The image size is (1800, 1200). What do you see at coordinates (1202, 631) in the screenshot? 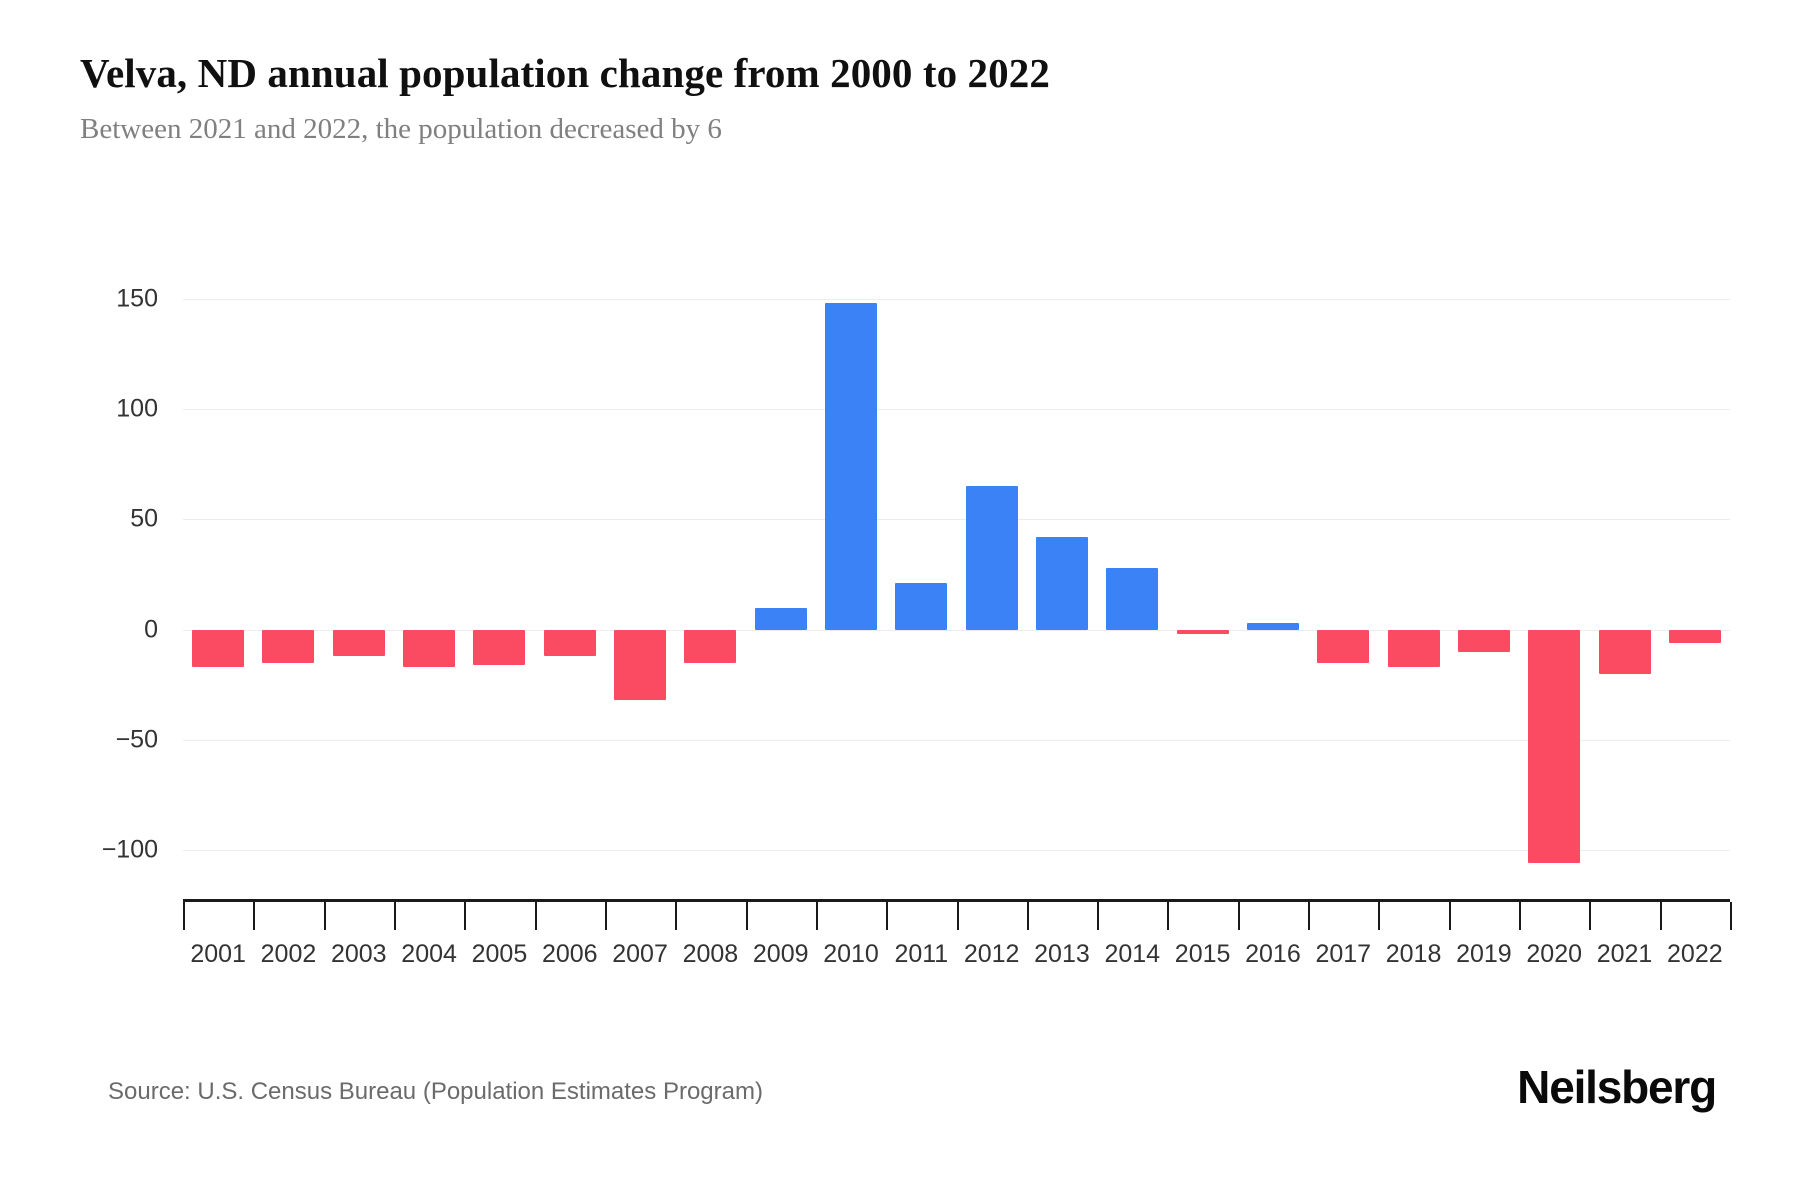
I see `bar-2015` at bounding box center [1202, 631].